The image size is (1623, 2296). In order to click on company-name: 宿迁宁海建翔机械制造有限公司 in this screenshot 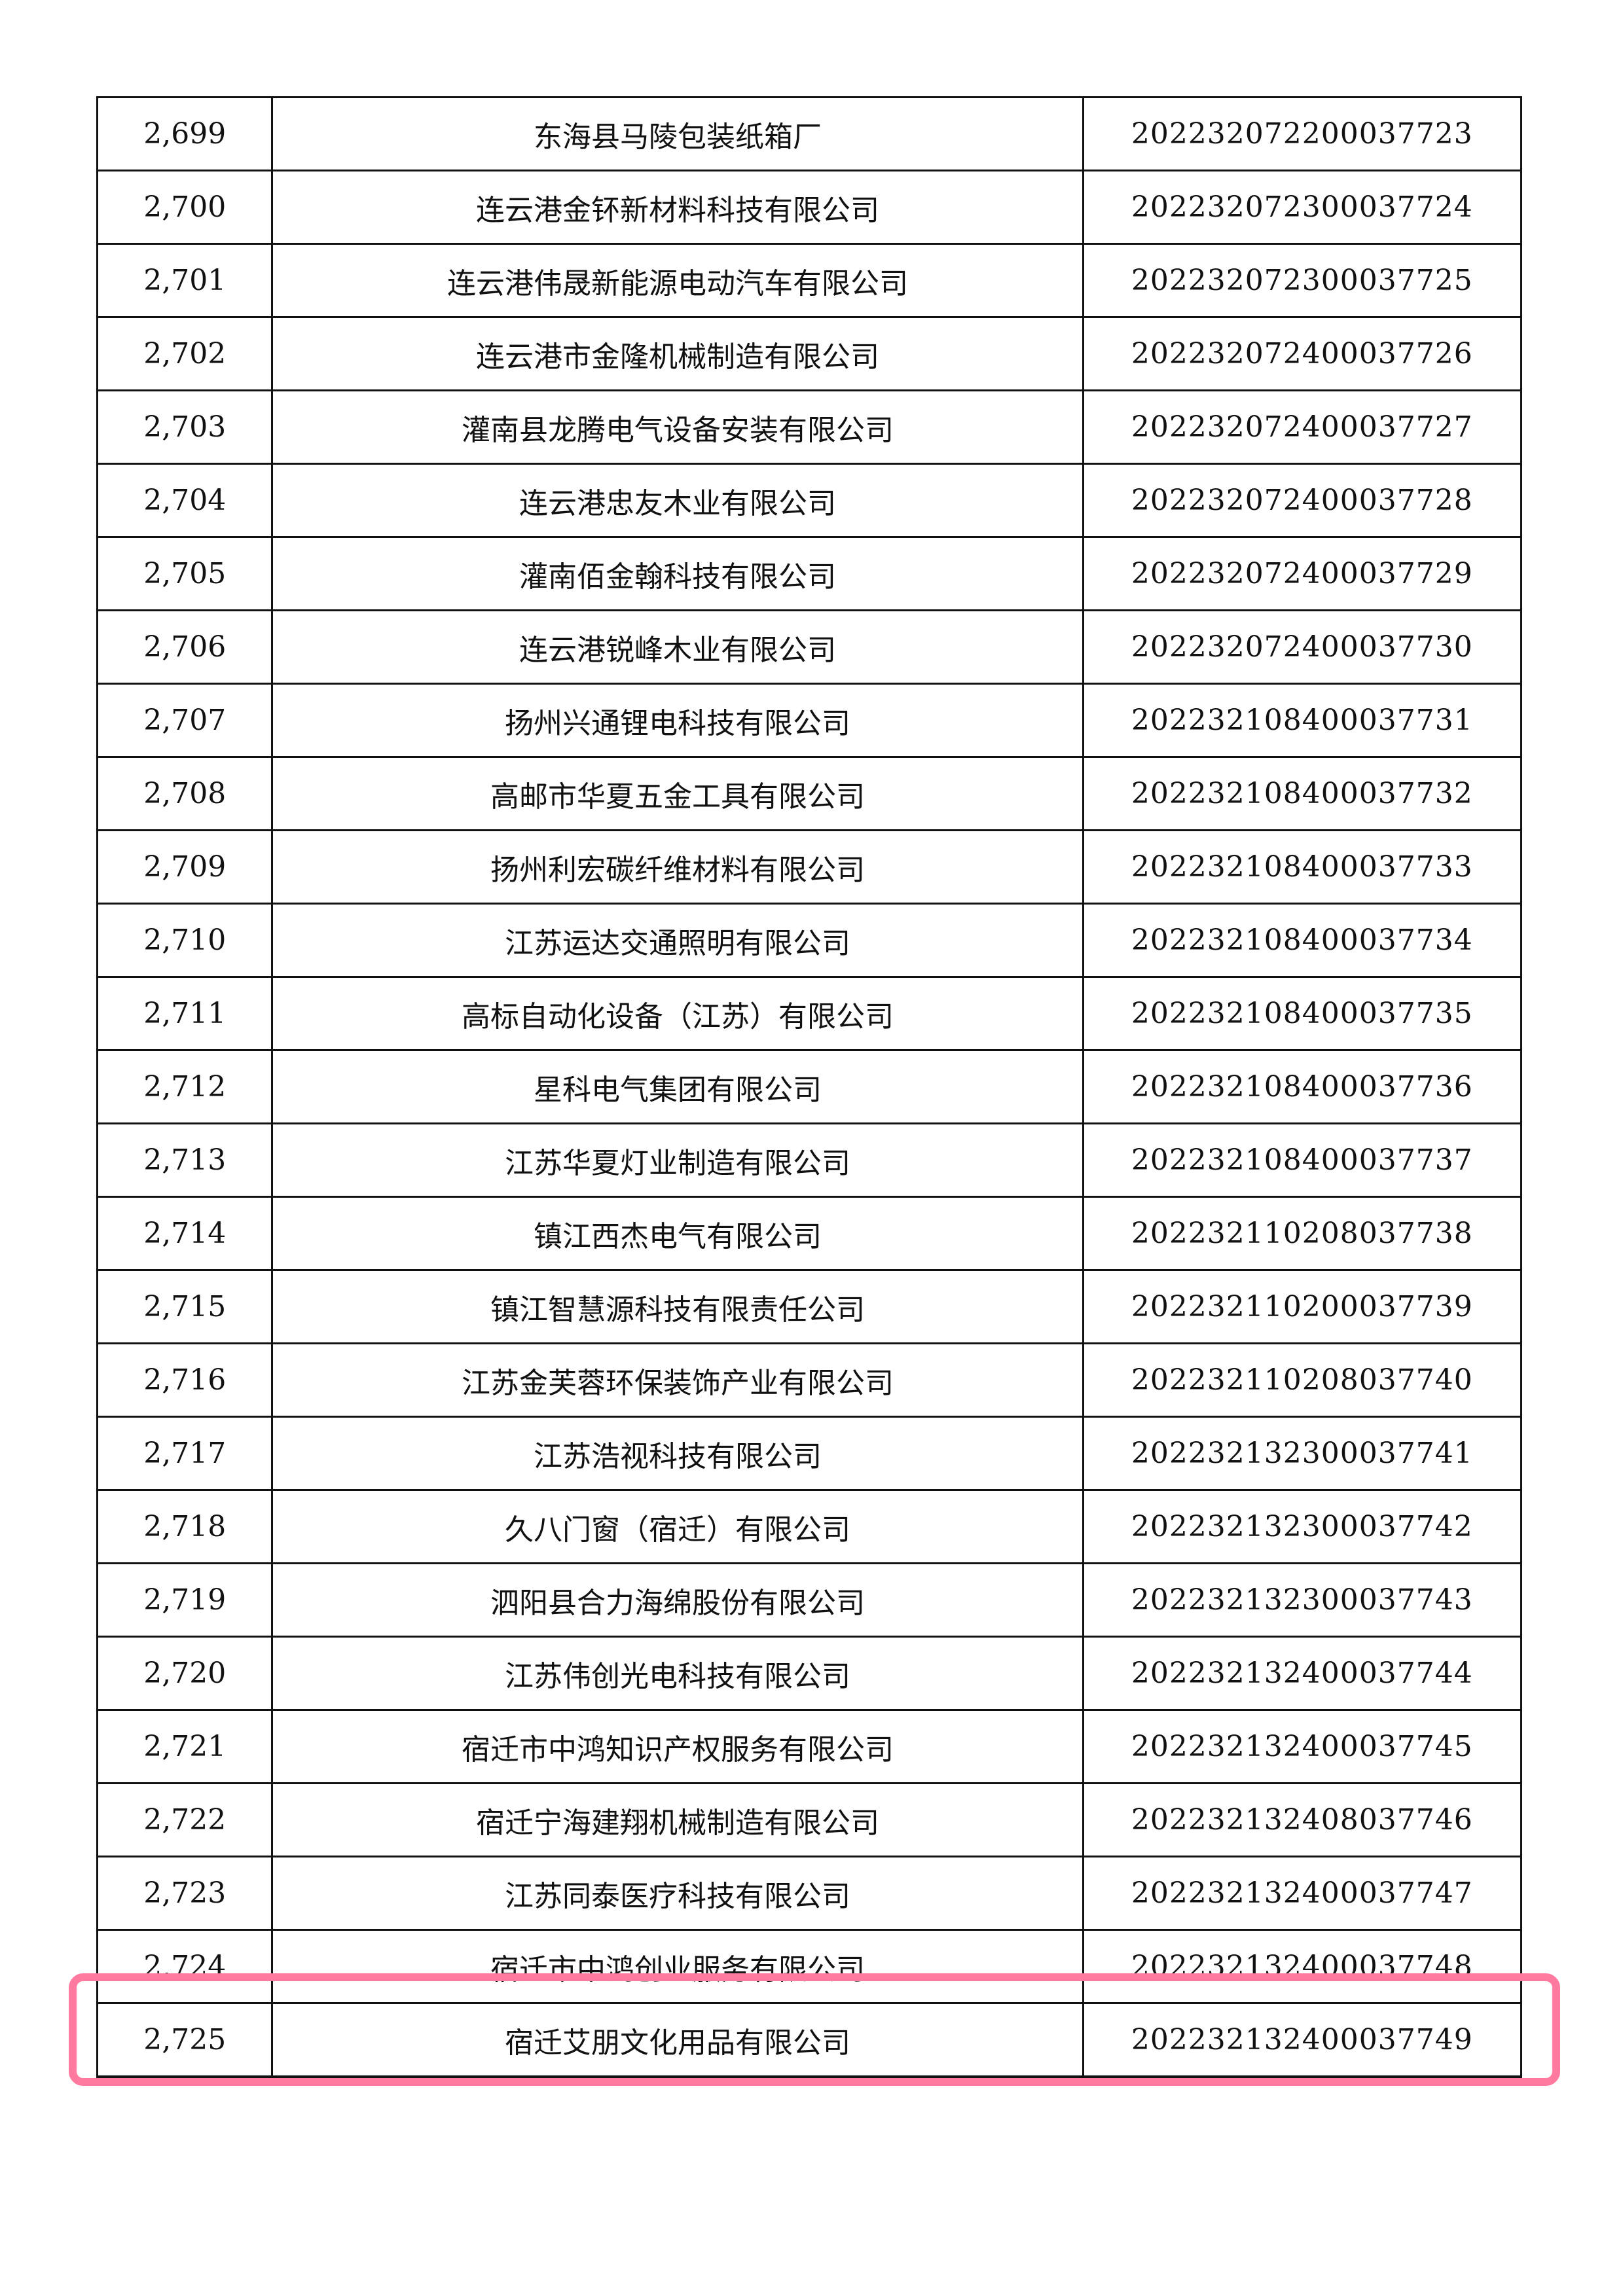, I will do `click(677, 1820)`.